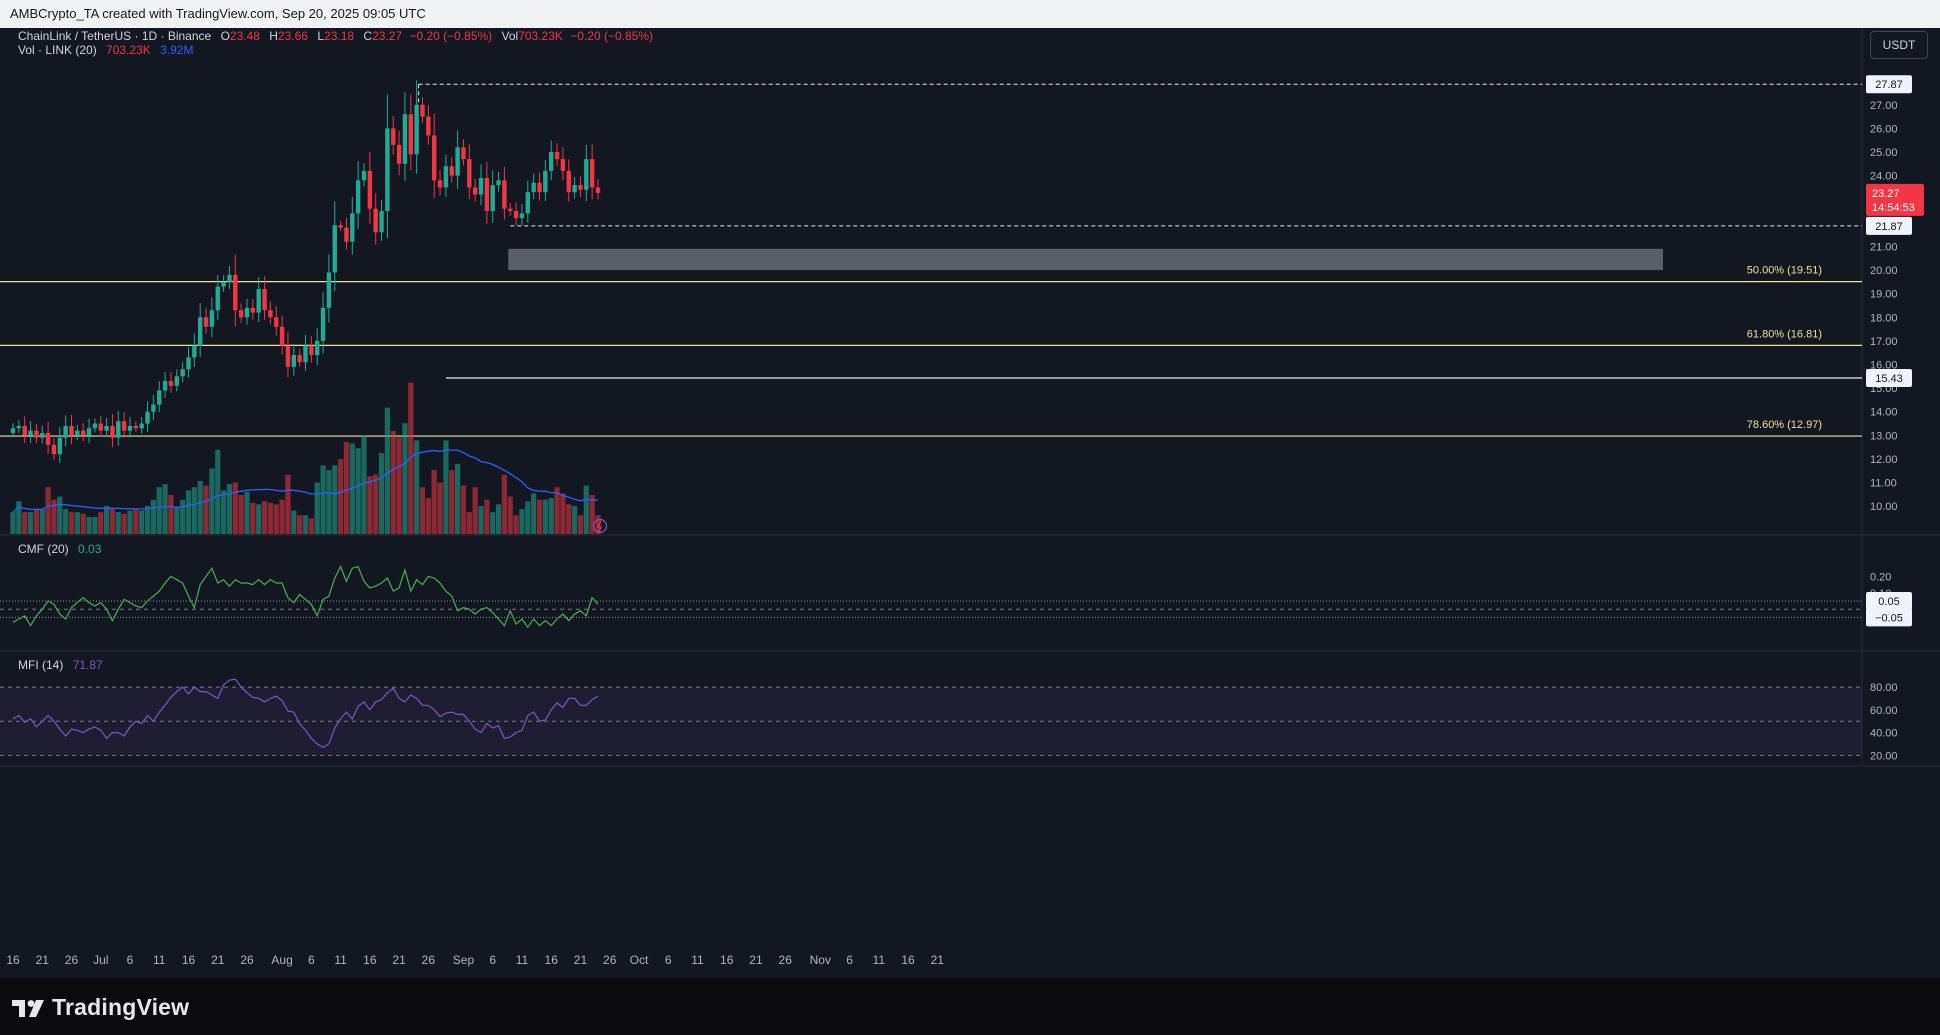 Image resolution: width=1940 pixels, height=1035 pixels. Describe the element at coordinates (1784, 271) in the screenshot. I see `fib-level-label: 50.00% (19.51)` at that location.